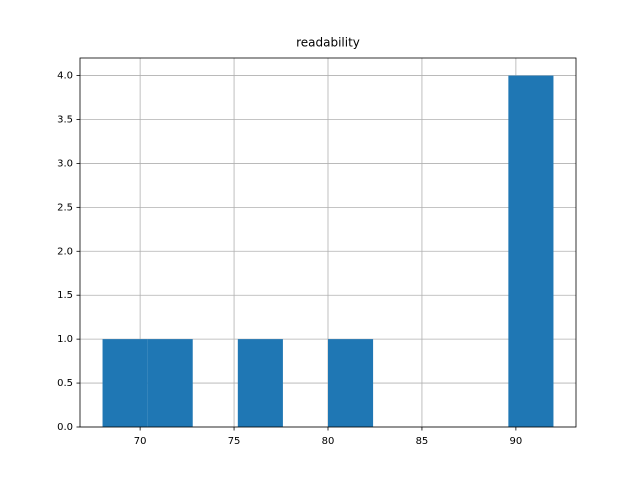 Image resolution: width=640 pixels, height=480 pixels. What do you see at coordinates (65, 207) in the screenshot?
I see `y-tick-label: 2.5` at bounding box center [65, 207].